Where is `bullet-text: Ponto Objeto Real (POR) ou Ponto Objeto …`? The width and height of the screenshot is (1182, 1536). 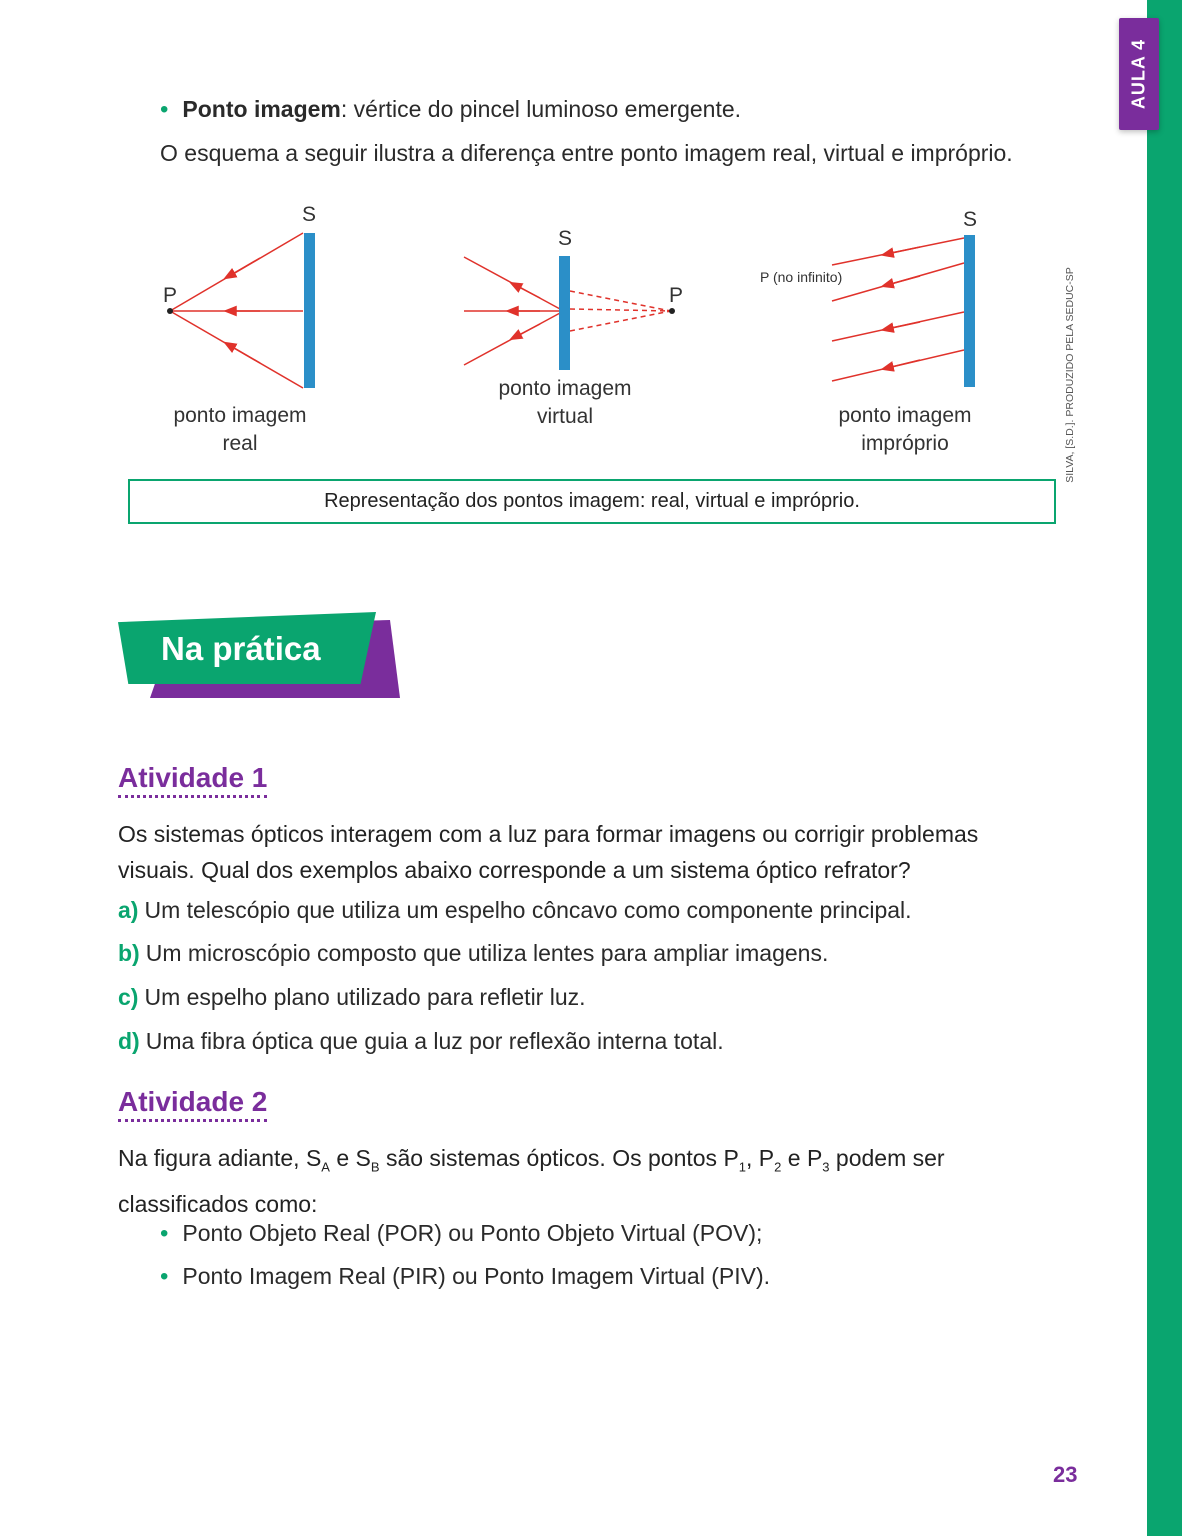 bullet-text: Ponto Objeto Real (POR) ou Ponto Objeto … is located at coordinates (472, 1233).